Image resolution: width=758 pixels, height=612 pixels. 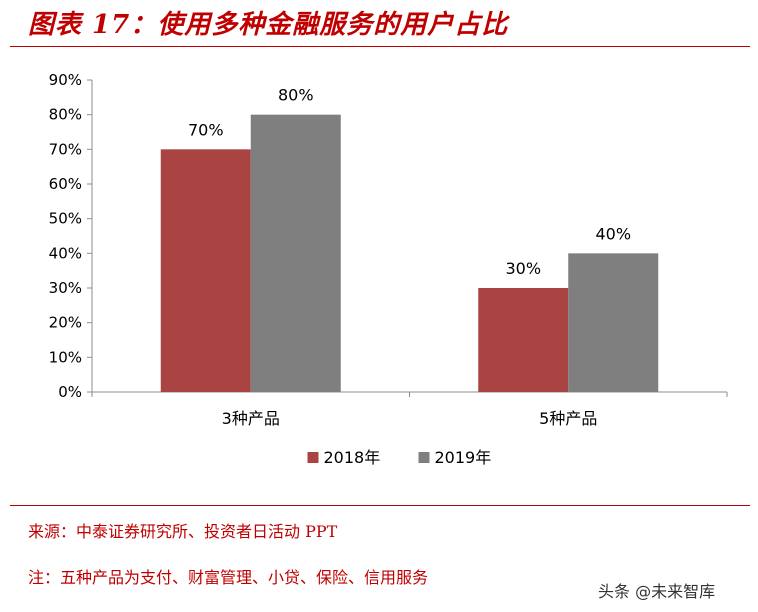 What do you see at coordinates (70, 392) in the screenshot?
I see `y-tick-label: 0%` at bounding box center [70, 392].